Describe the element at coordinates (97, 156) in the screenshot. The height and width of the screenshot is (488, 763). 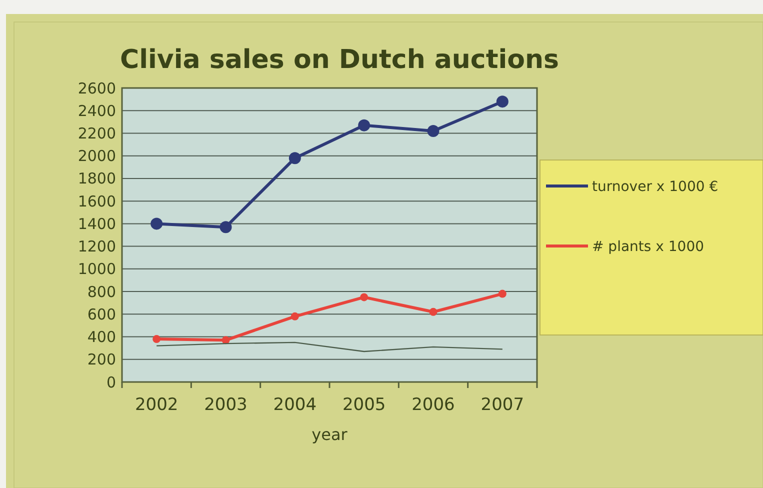
I see `y-tick-label: 2000` at that location.